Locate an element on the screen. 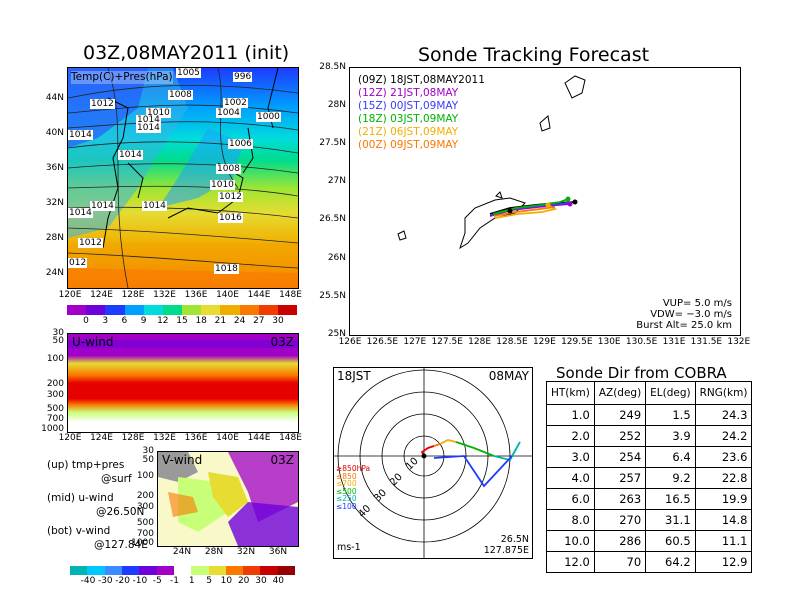 This screenshot has width=792, height=612. lon-tick: 136E is located at coordinates (196, 438).